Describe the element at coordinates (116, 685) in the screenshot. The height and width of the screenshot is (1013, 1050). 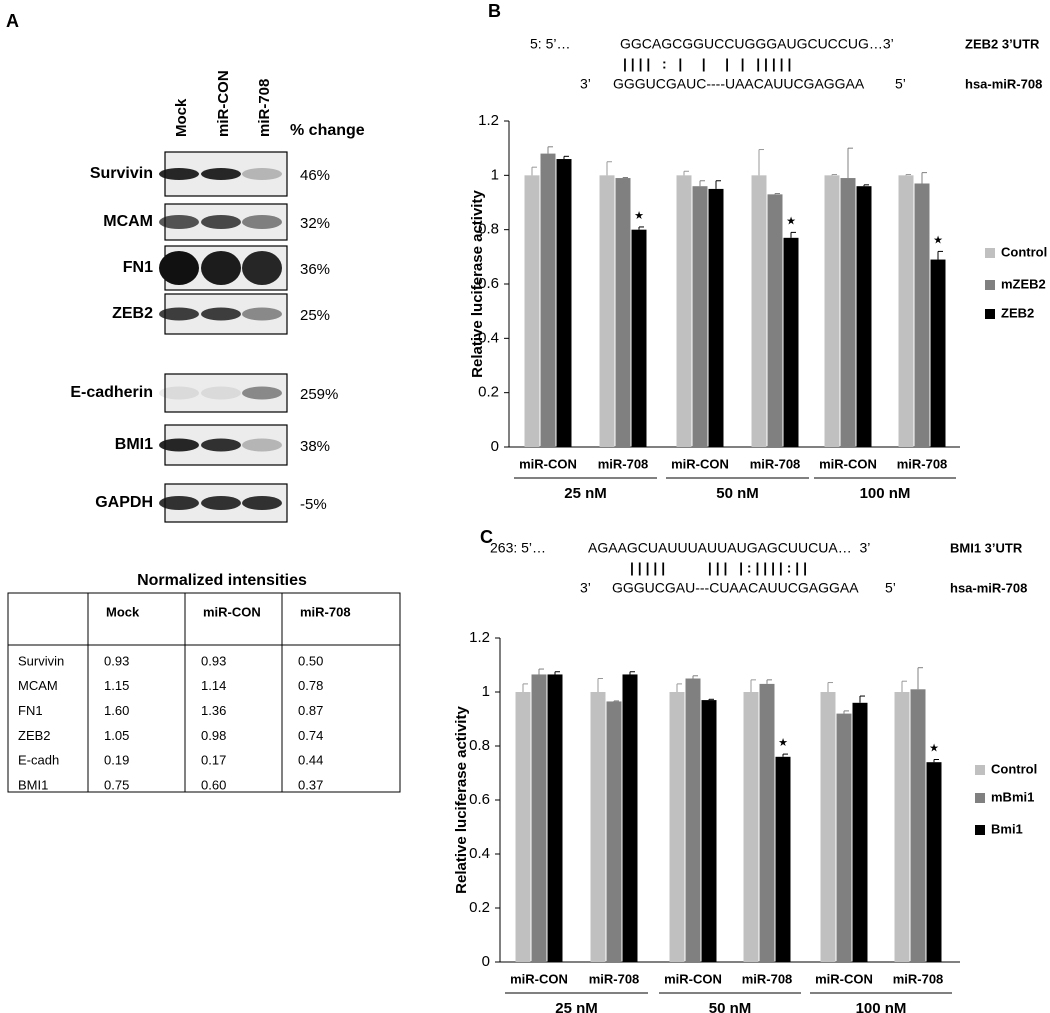
I see `table-cell: 1.15` at that location.